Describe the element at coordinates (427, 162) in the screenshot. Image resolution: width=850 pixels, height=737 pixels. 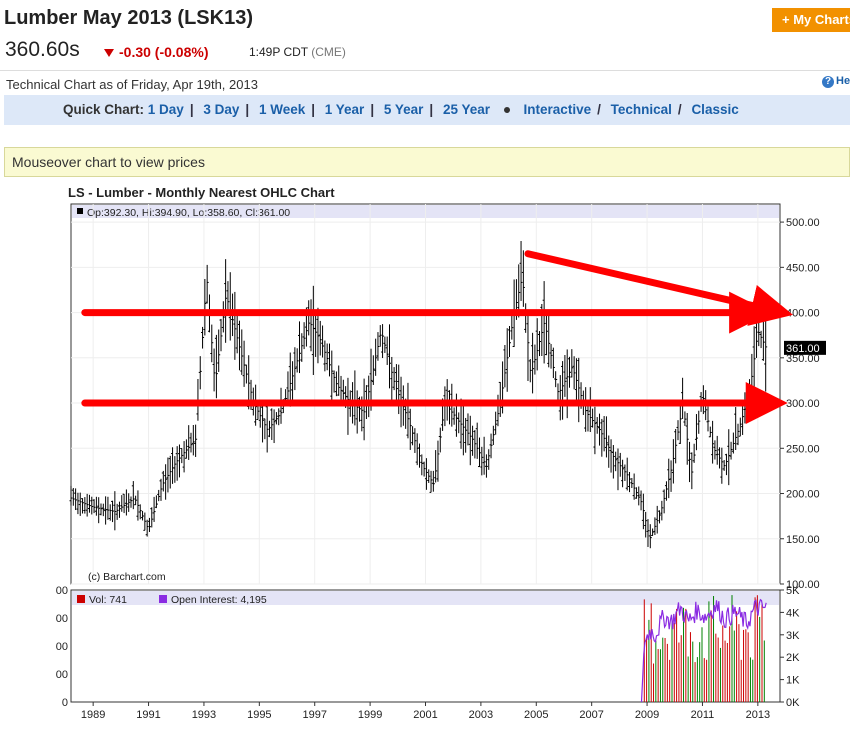
I see `mouseover-banner: Mouseover chart to view prices` at that location.